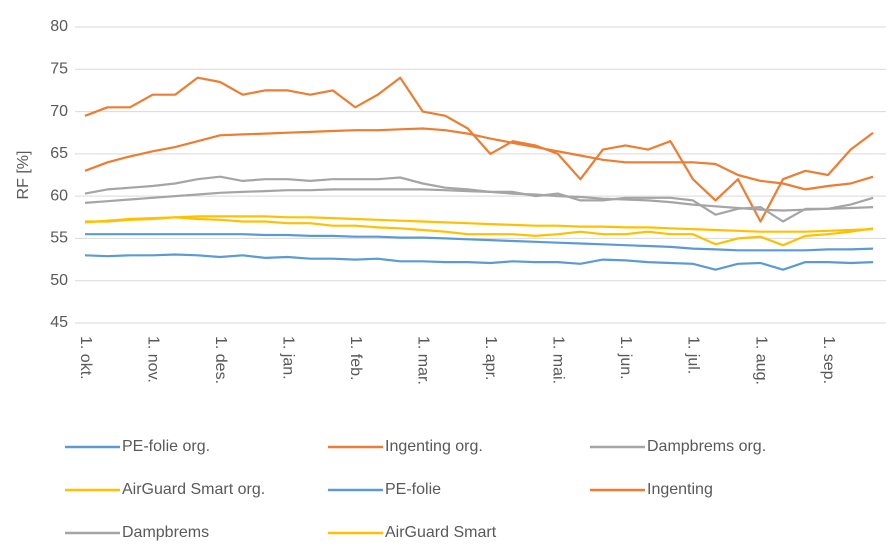 This screenshot has height=547, width=889. Describe the element at coordinates (85, 358) in the screenshot. I see `x-tick-label: 1. okt.` at that location.